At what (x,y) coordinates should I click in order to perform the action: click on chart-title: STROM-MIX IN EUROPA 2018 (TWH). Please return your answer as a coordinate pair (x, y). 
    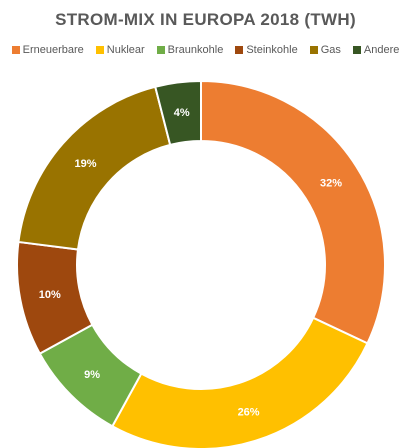
    Looking at the image, I should click on (205, 19).